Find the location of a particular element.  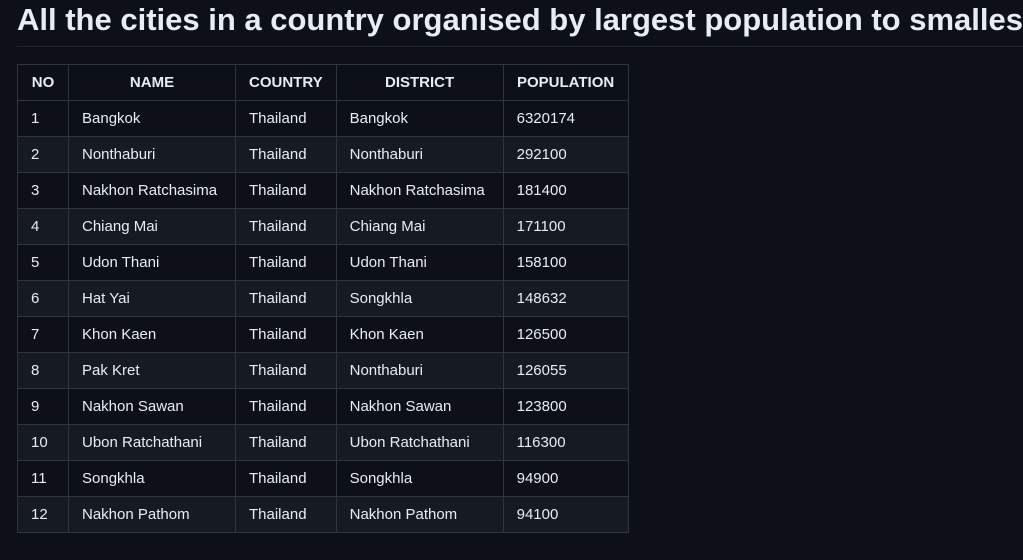

cell-population: 181400 is located at coordinates (565, 190).